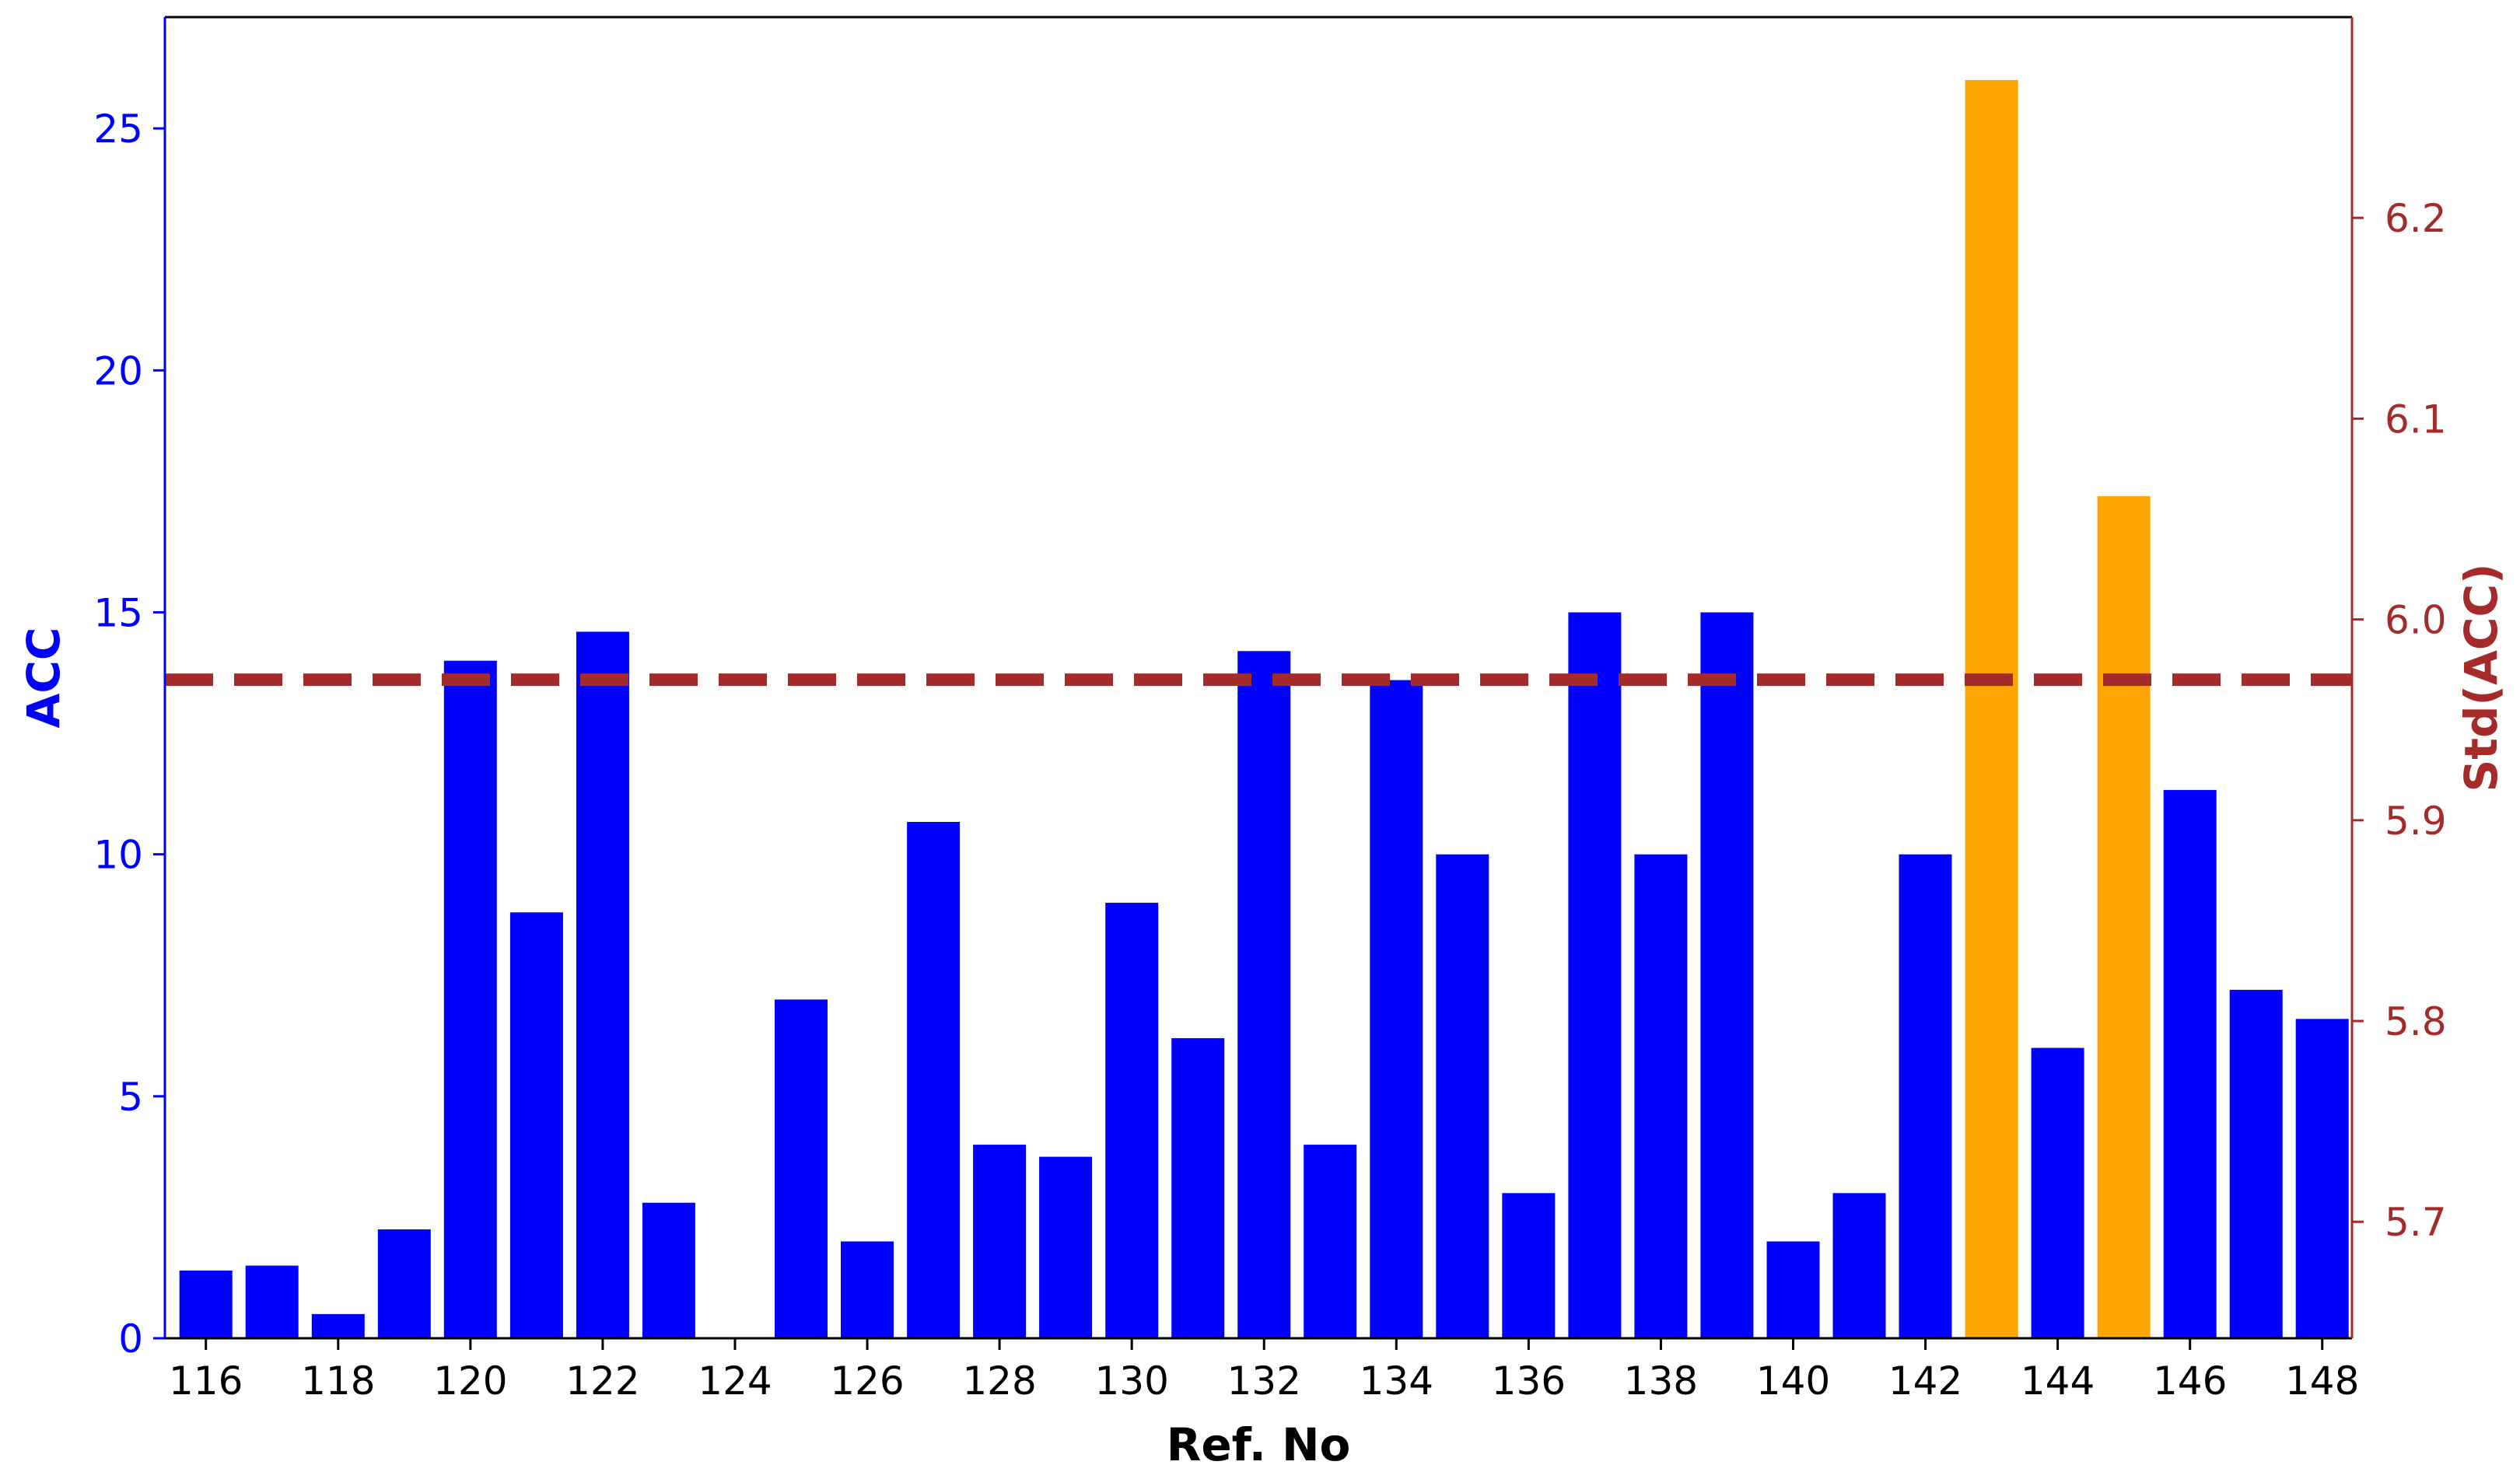 The width and height of the screenshot is (2520, 1479). Describe the element at coordinates (2416, 419) in the screenshot. I see `y-right-tick-label-6.1: 6.1` at that location.